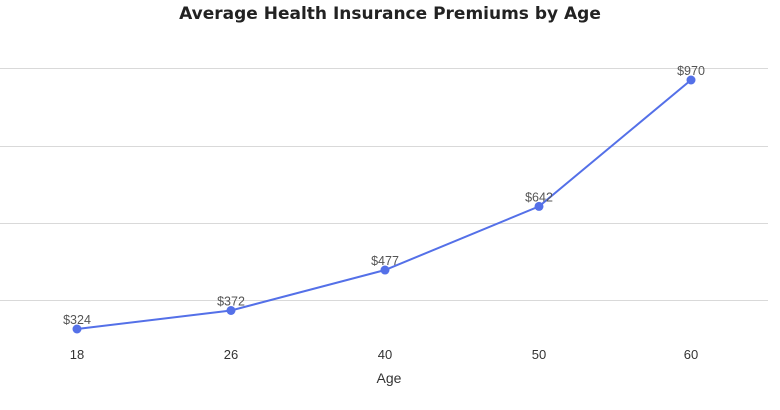 This screenshot has width=780, height=410. I want to click on chart-title: Average Health Insurance Premiums by Age, so click(390, 14).